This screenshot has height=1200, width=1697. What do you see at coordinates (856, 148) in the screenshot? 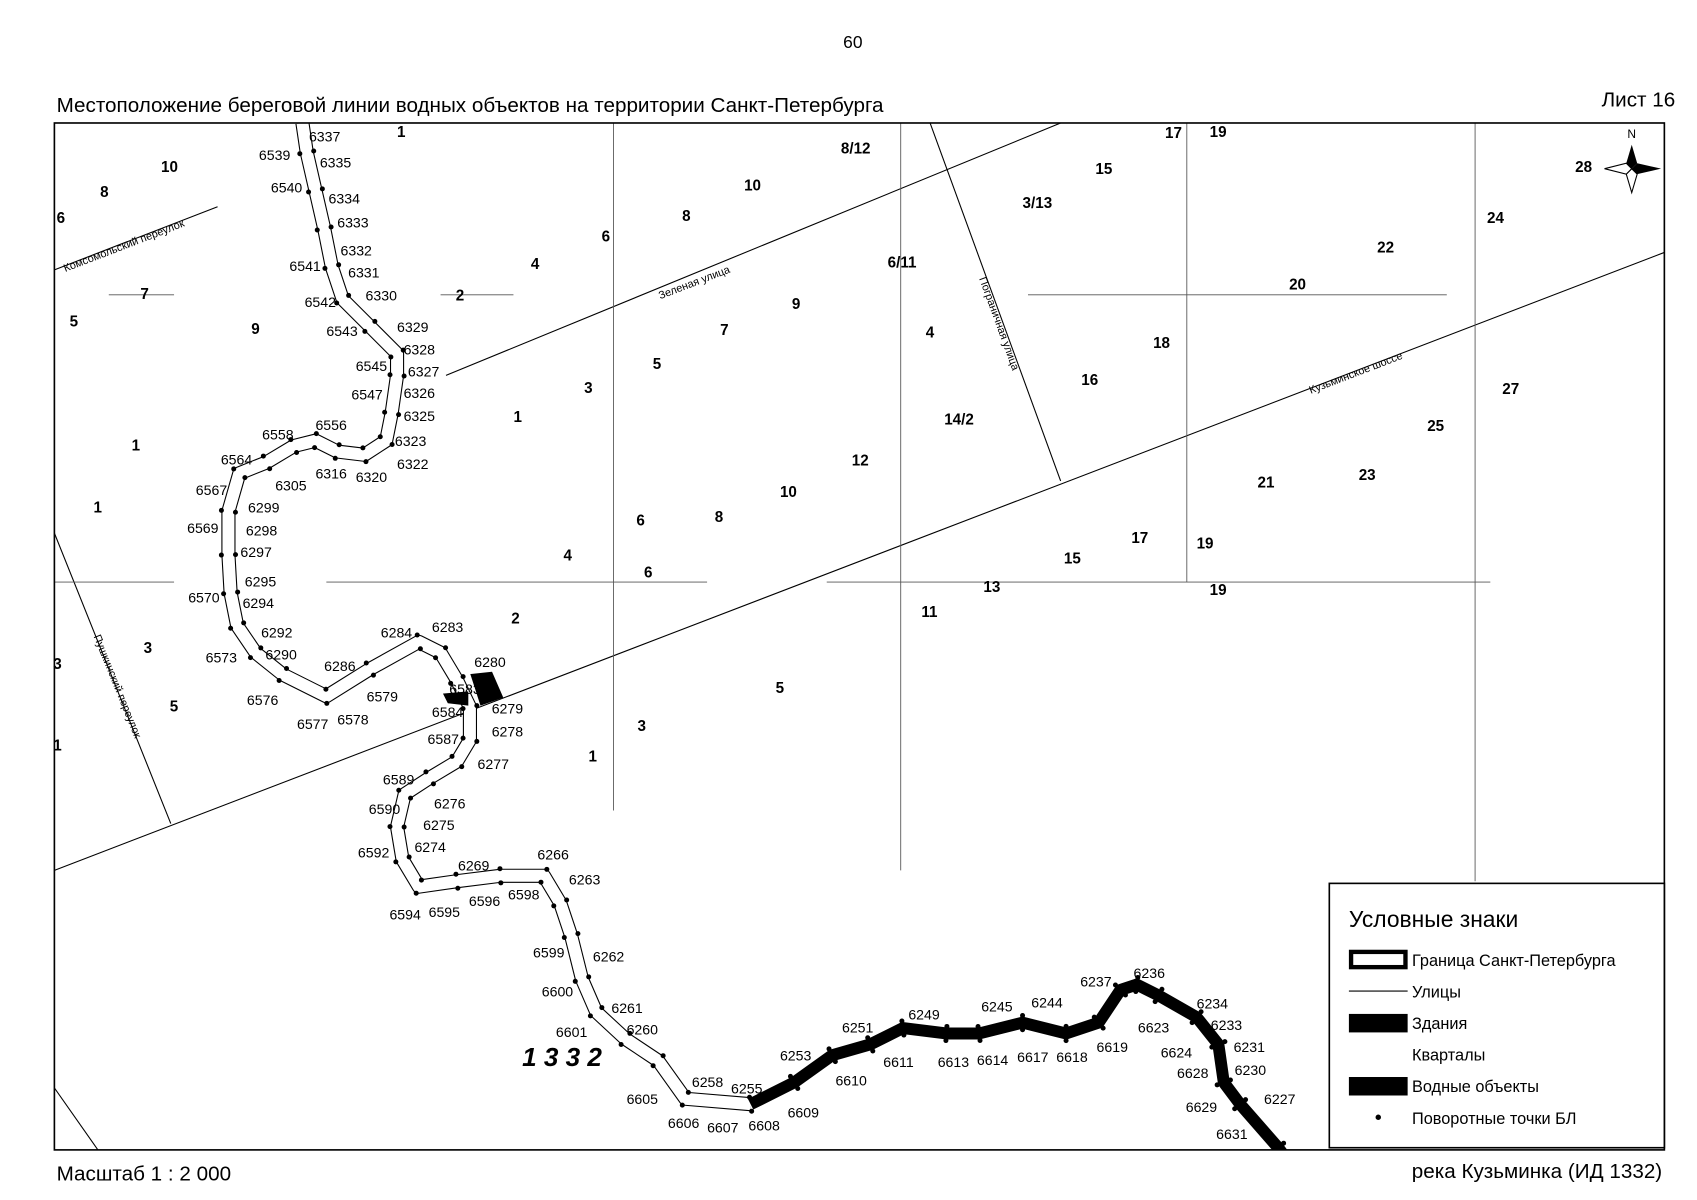
I see `block-number: 8/12` at bounding box center [856, 148].